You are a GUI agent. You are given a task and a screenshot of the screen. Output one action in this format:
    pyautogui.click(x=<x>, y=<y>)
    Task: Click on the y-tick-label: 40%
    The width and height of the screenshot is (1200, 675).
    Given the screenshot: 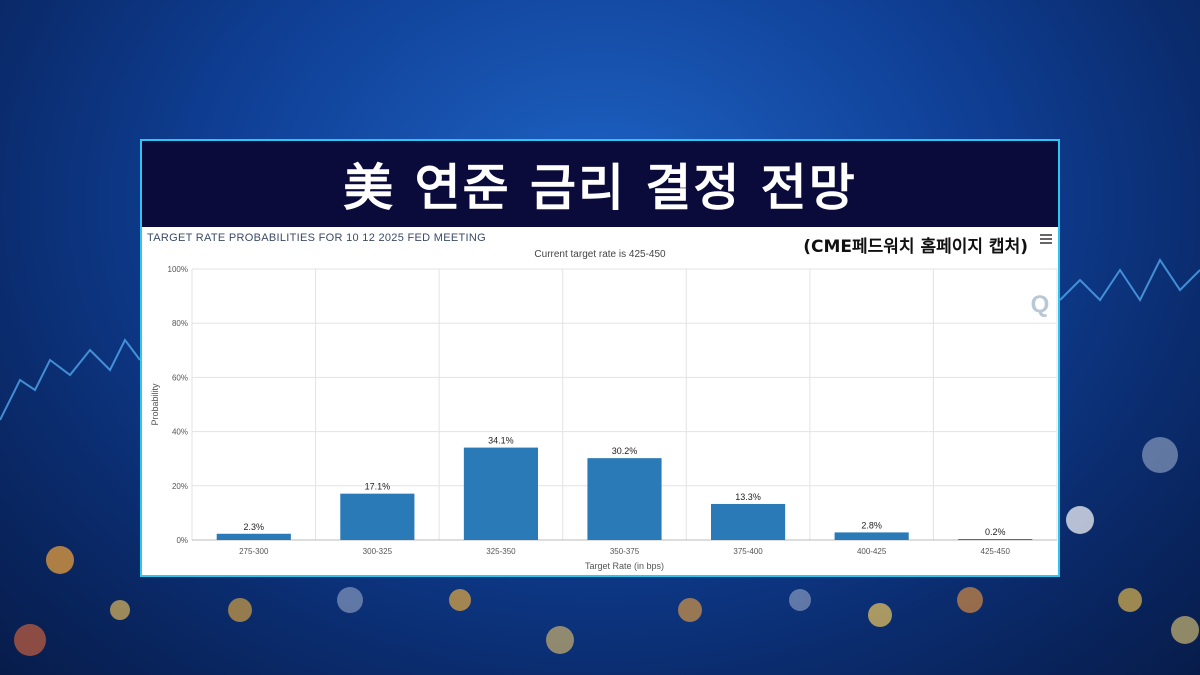 What is the action you would take?
    pyautogui.click(x=180, y=432)
    